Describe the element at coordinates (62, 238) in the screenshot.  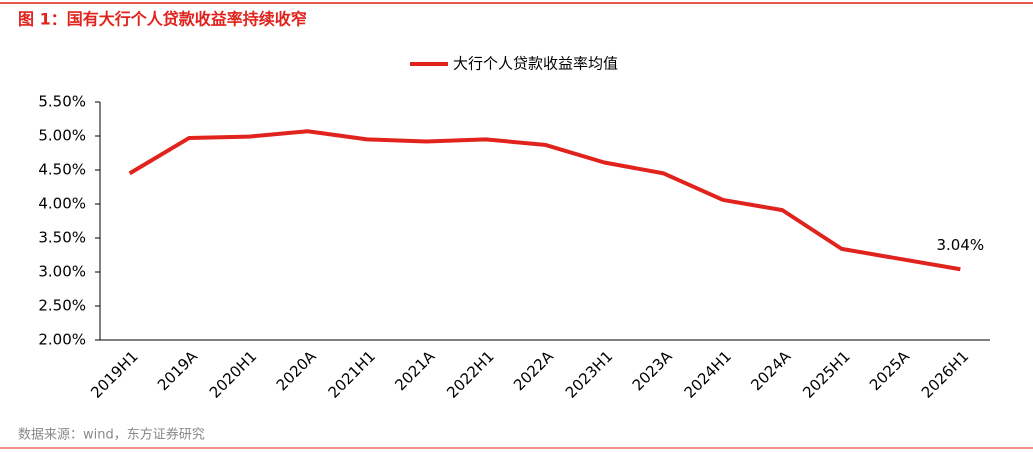
I see `y-tick-label: 3.50%` at that location.